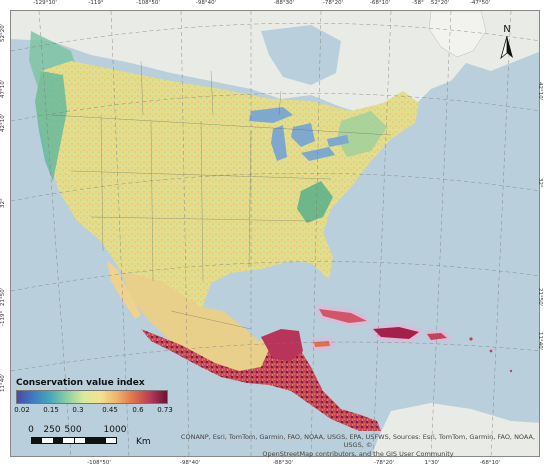 The width and height of the screenshot is (550, 470). What do you see at coordinates (432, 463) in the screenshot?
I see `tick-label: 1°30'` at bounding box center [432, 463].